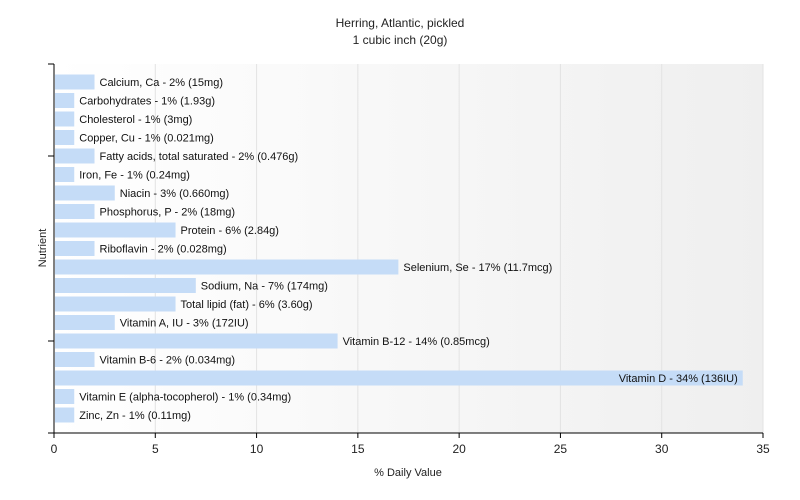 The width and height of the screenshot is (800, 500). What do you see at coordinates (230, 231) in the screenshot?
I see `bar-label-9: Protein - 6% (2.84g)` at bounding box center [230, 231].